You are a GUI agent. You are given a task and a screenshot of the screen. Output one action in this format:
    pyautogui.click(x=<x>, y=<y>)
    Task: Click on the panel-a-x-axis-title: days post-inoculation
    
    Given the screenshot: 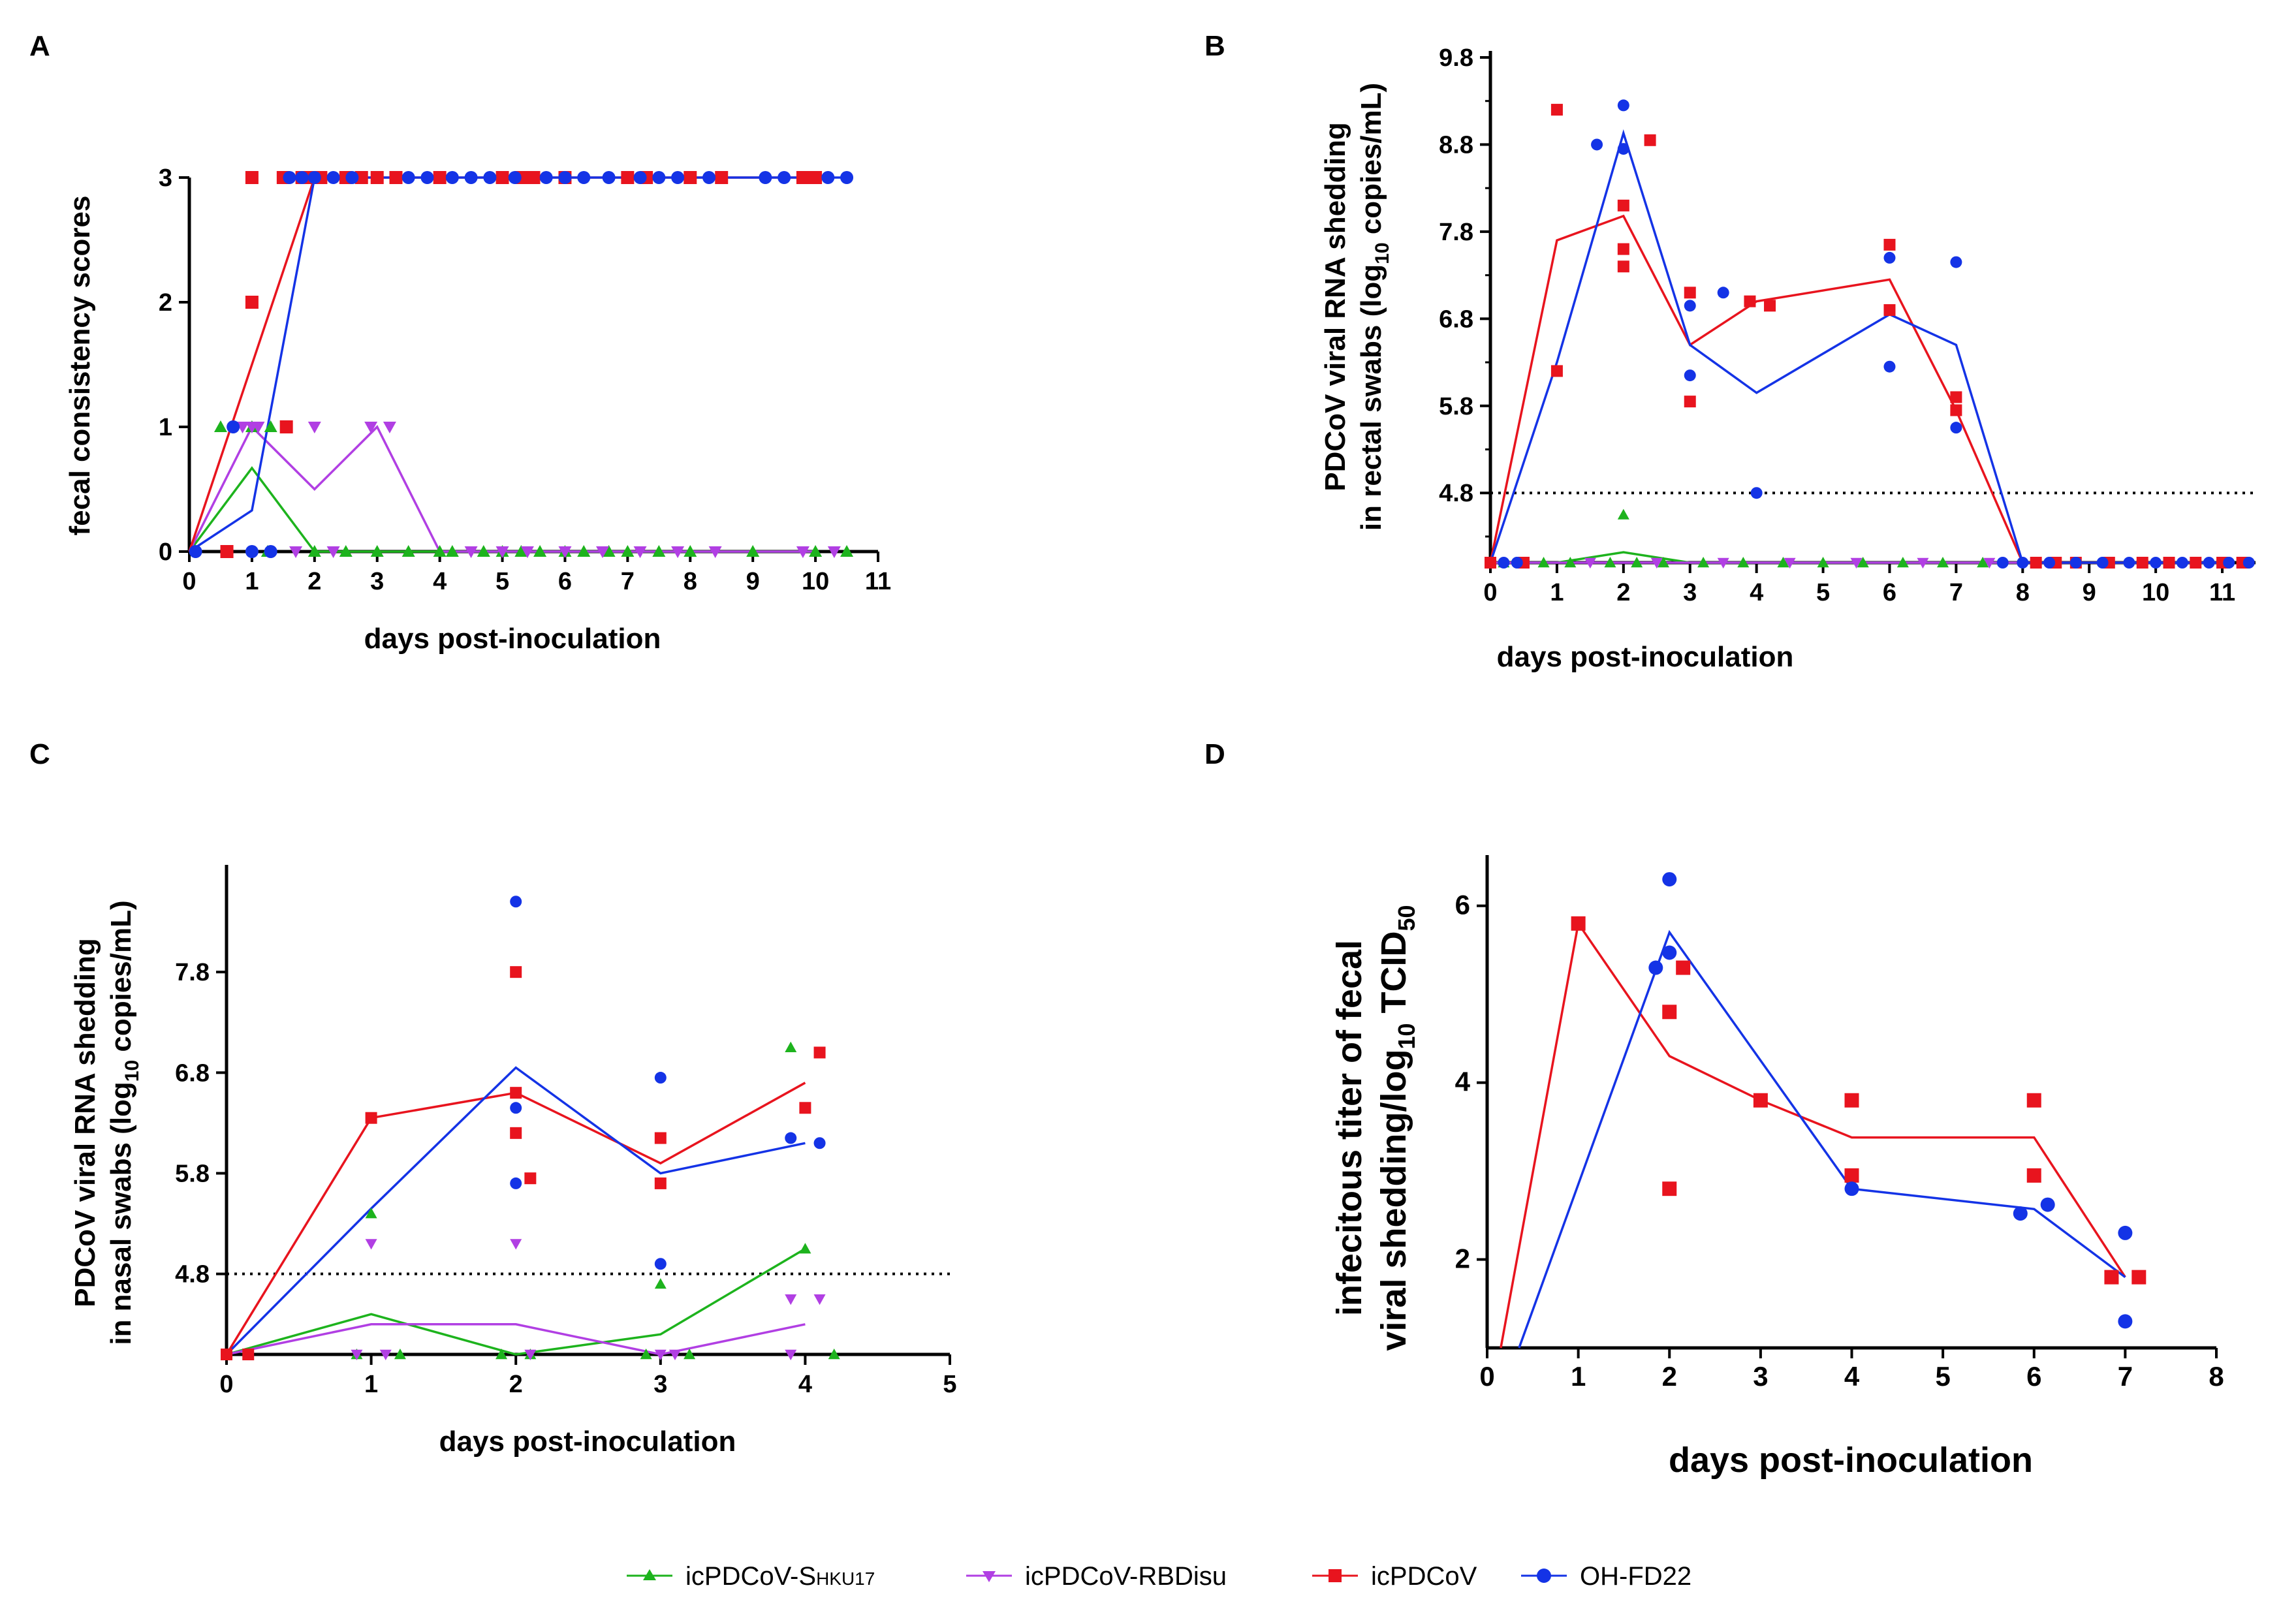 What is the action you would take?
    pyautogui.click(x=512, y=639)
    